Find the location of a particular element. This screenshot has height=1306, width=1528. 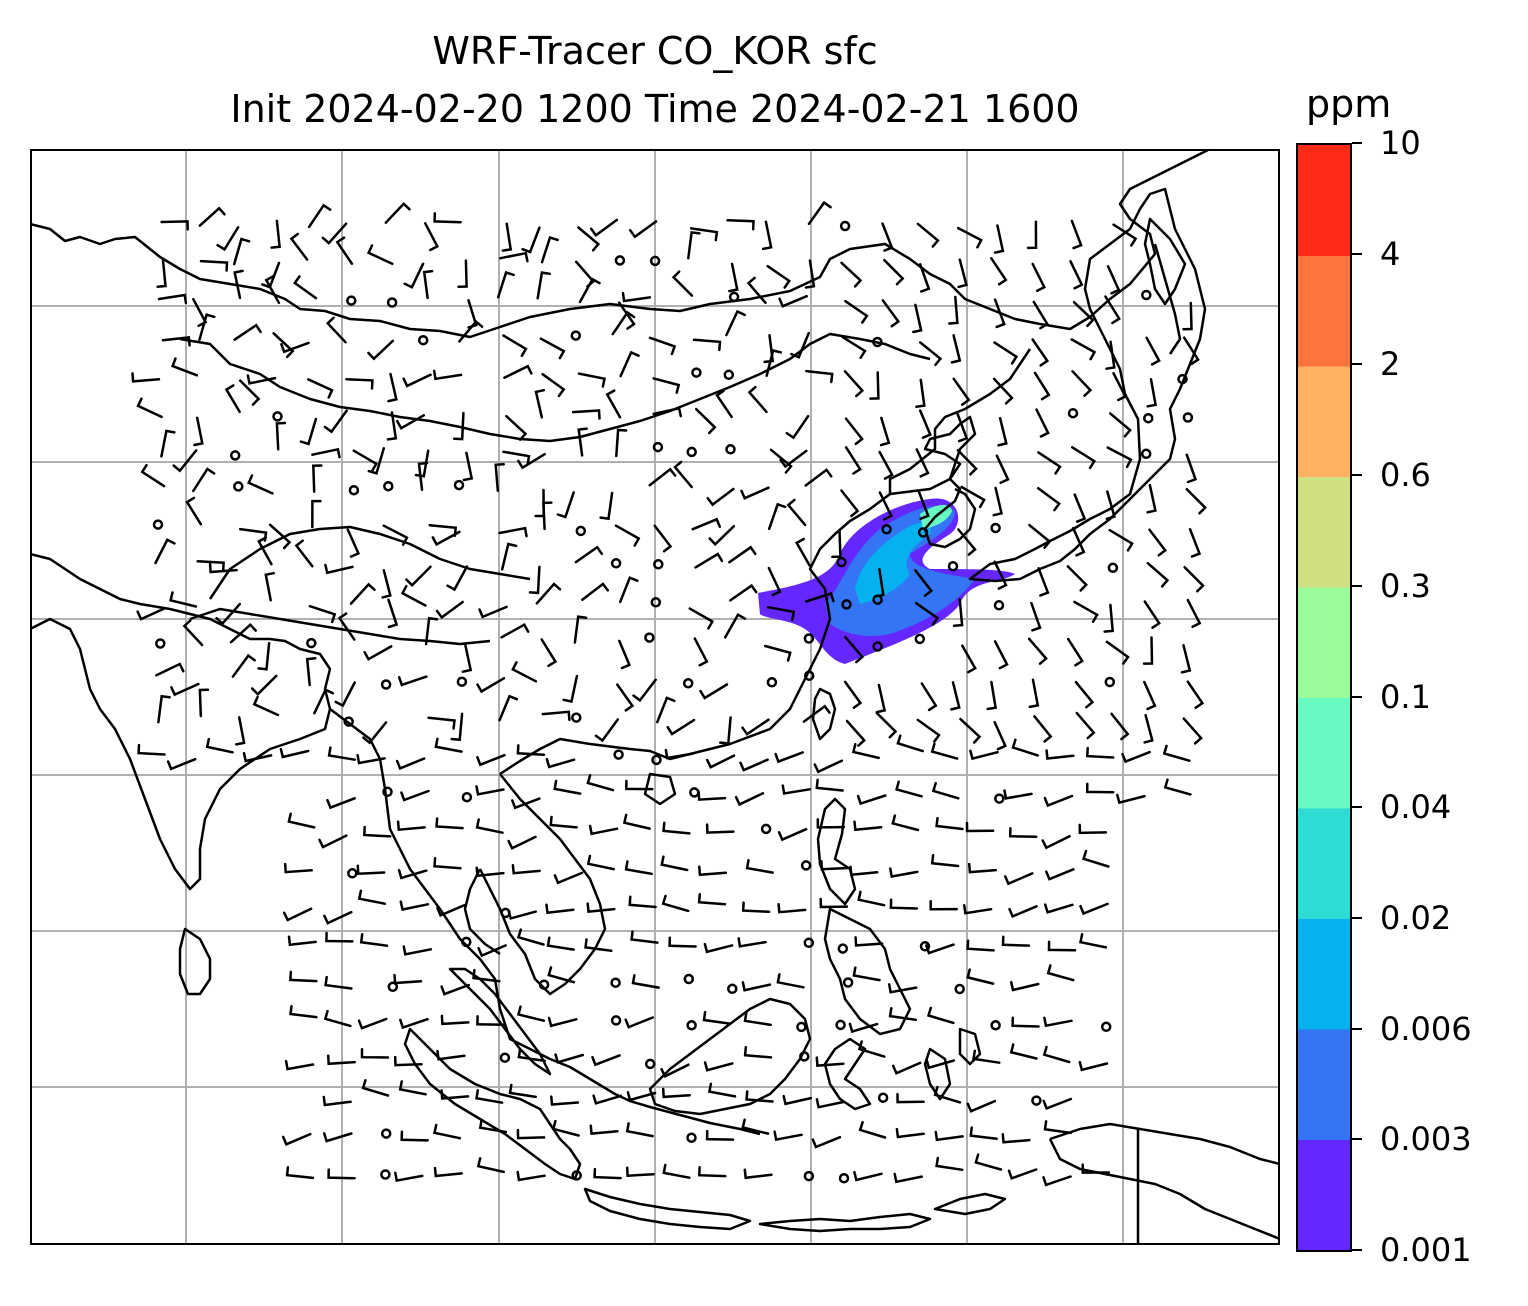

coast-borneo is located at coordinates (730, 1056).